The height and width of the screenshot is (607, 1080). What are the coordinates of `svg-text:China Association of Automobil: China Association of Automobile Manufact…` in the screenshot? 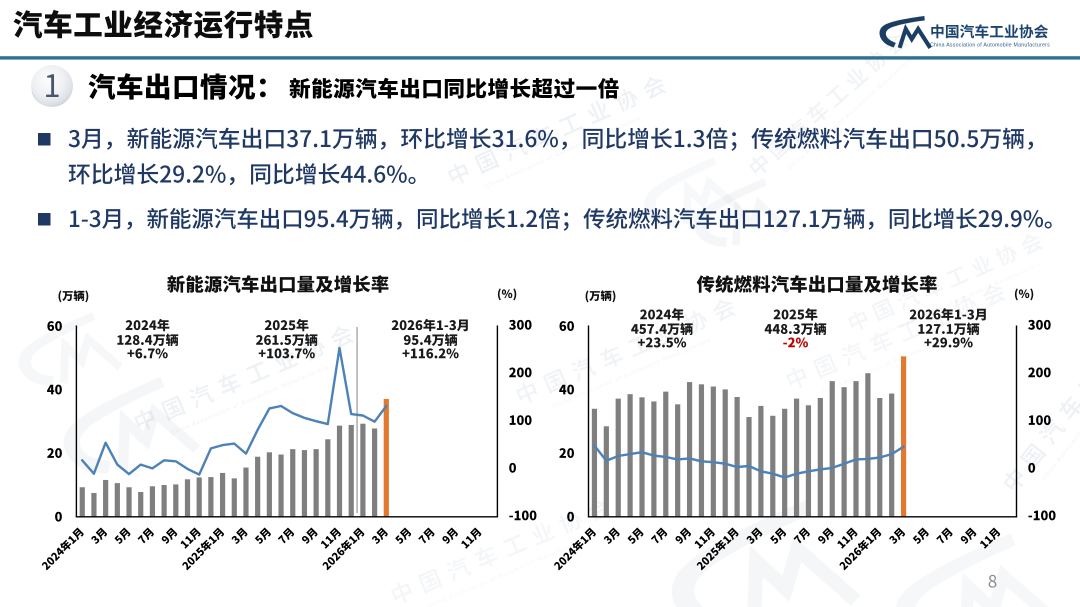 It's located at (990, 46).